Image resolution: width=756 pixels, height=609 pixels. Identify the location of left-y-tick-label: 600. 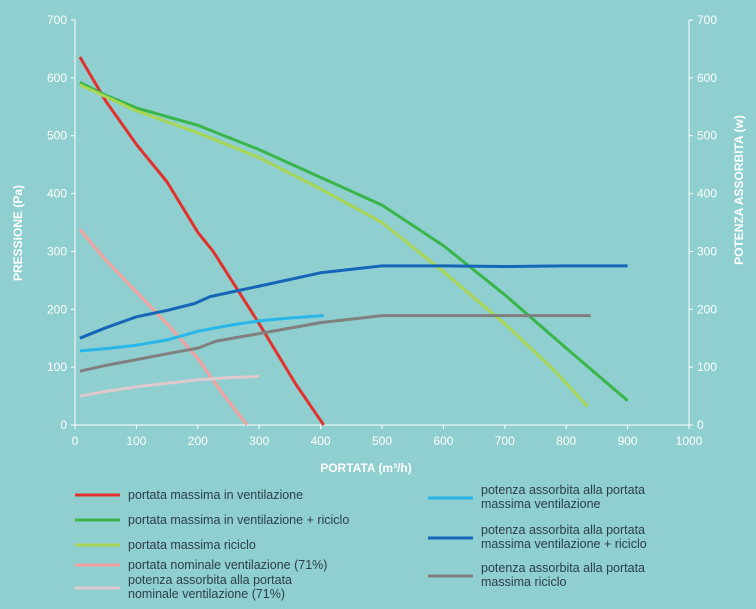
(57, 78).